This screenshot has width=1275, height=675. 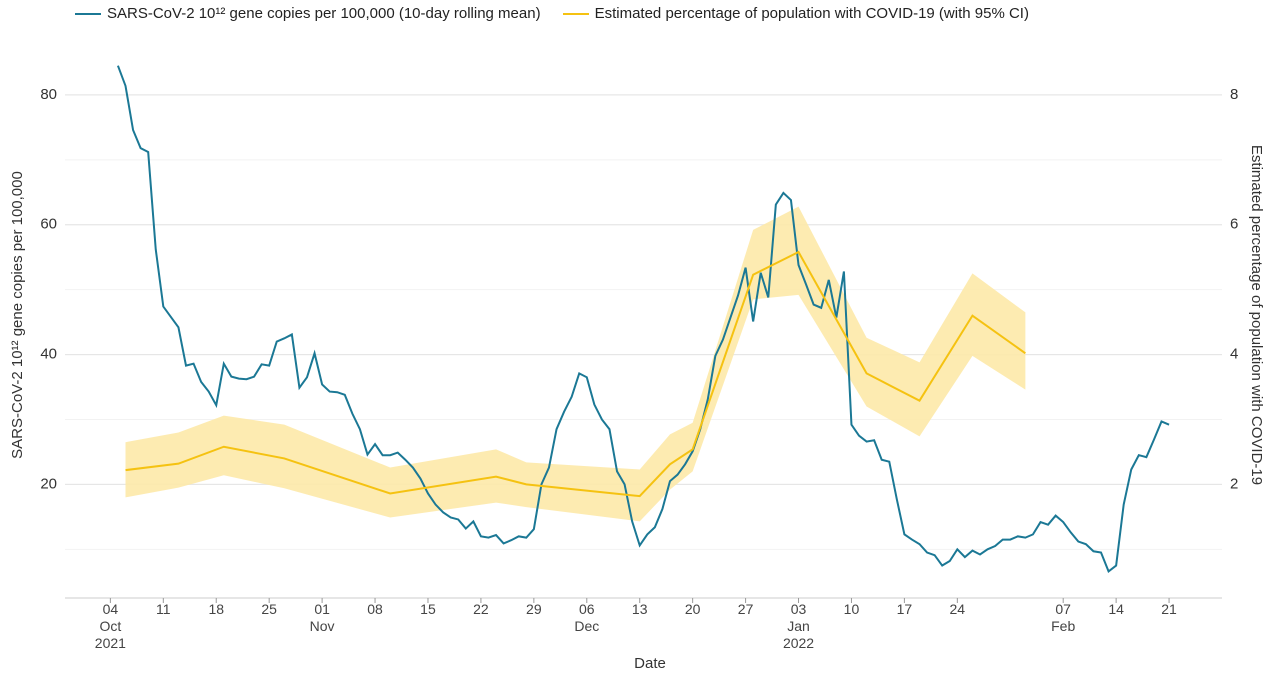 What do you see at coordinates (17, 315) in the screenshot?
I see `y-axis-label: SARS-CoV-2 10¹² gene copies per 100,000` at bounding box center [17, 315].